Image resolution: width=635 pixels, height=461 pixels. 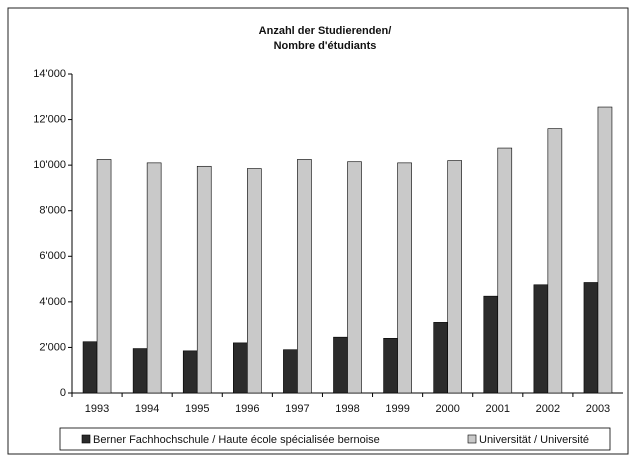 What do you see at coordinates (147, 409) in the screenshot?
I see `x-tick-label: 1994` at bounding box center [147, 409].